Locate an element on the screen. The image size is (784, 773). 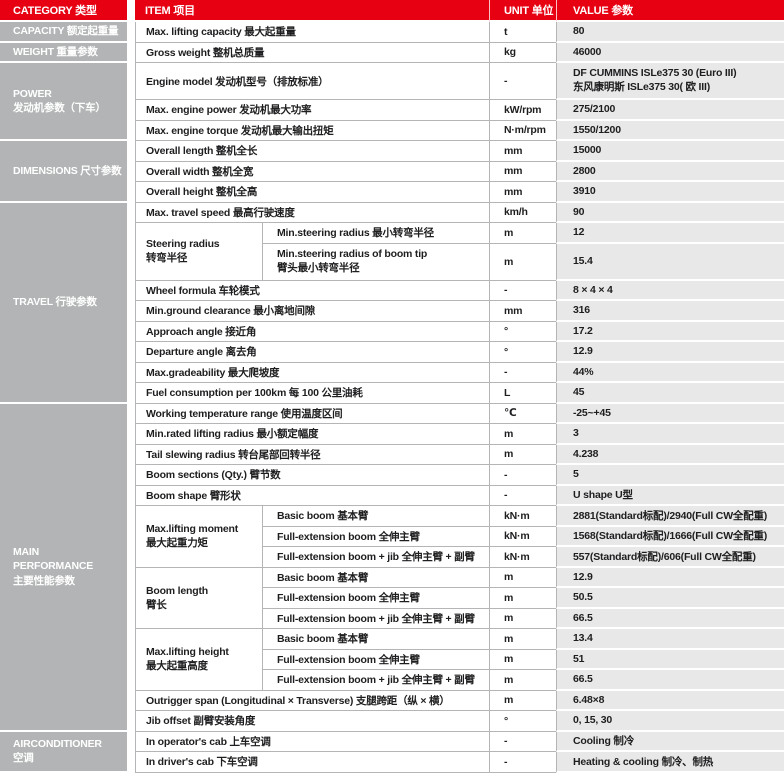
item-cell: Gross weight 整机总质量 is located at coordinates (312, 52).